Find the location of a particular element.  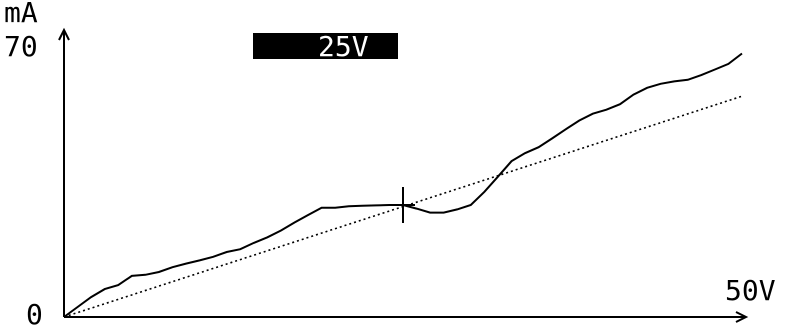

y-axis-max-label: 70 is located at coordinates (21, 46).